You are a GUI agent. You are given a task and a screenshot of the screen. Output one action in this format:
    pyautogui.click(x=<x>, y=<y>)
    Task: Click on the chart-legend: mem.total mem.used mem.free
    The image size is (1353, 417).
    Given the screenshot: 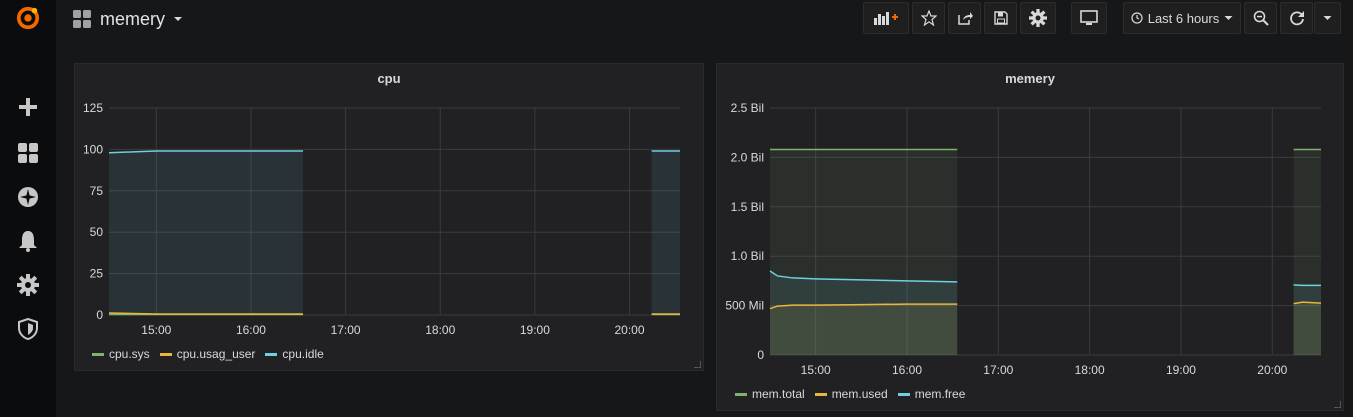 What is the action you would take?
    pyautogui.click(x=850, y=394)
    